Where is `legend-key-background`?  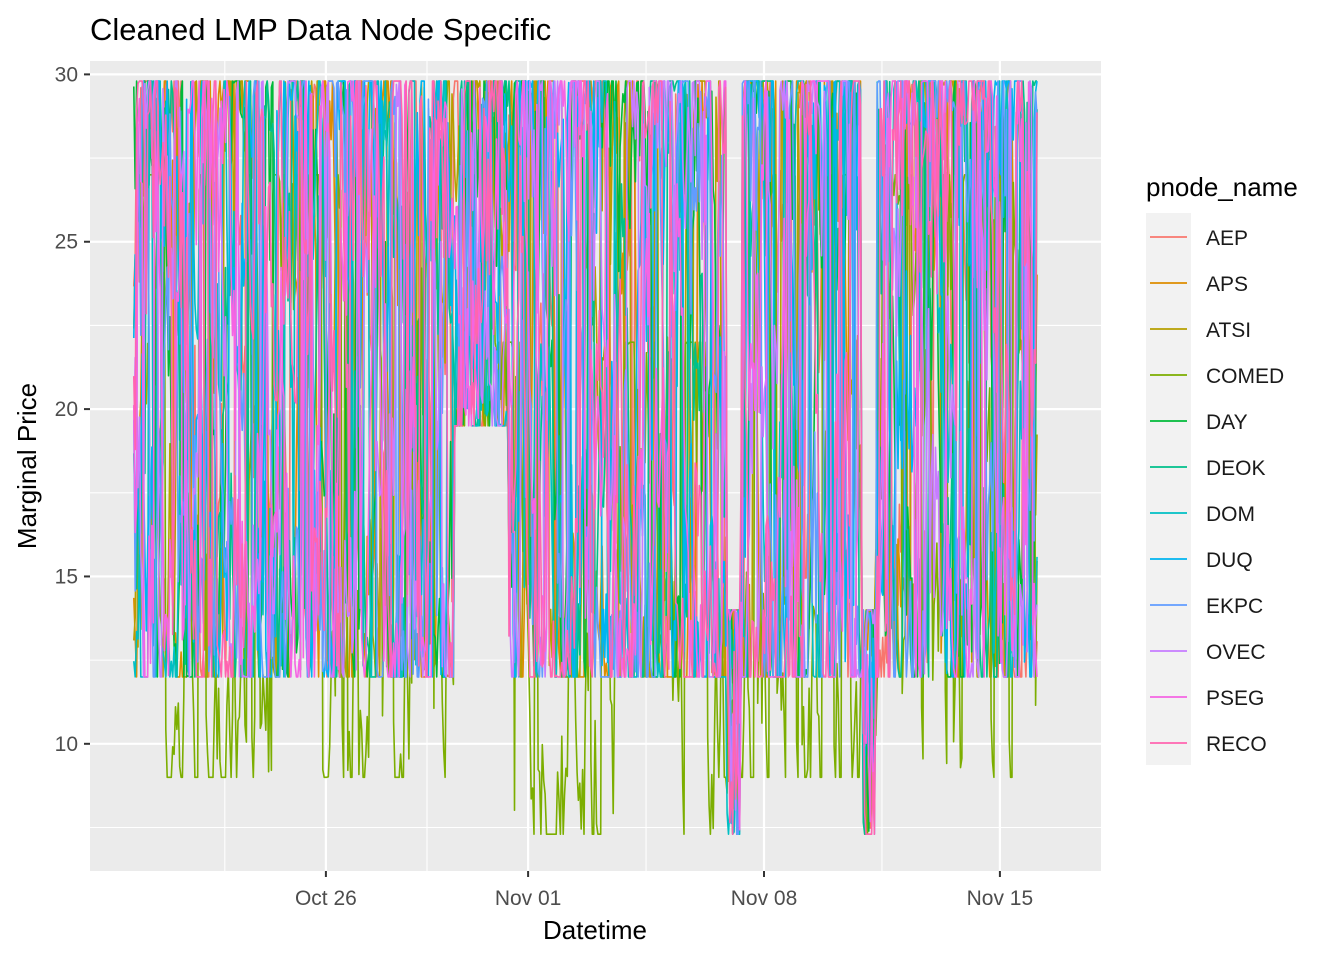
legend-key-background is located at coordinates (1168, 489).